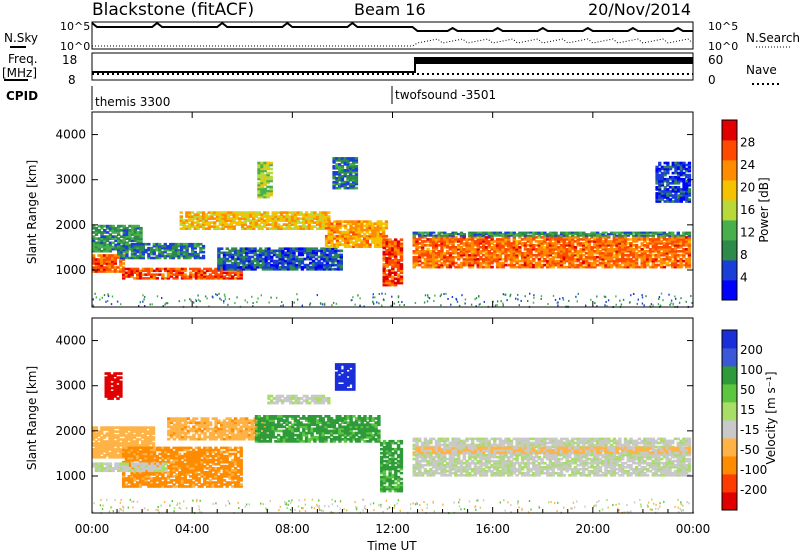 Image resolution: width=800 pixels, height=558 pixels. Describe the element at coordinates (729, 270) in the screenshot. I see `colorbar-segment` at that location.